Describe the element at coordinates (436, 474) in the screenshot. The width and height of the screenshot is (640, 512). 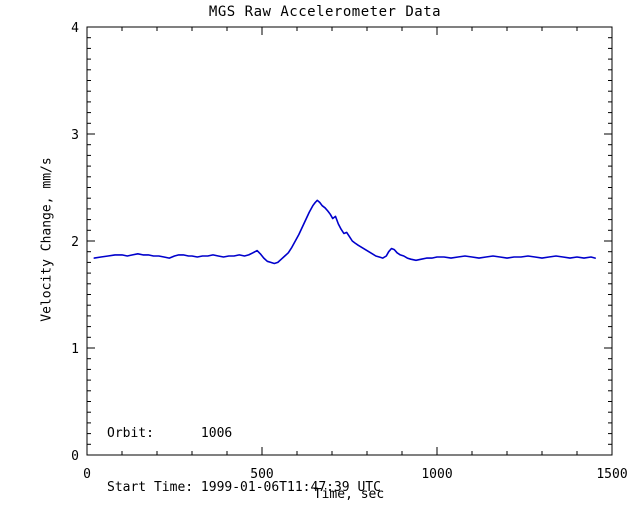
I see `x-tick-label: 1000` at that location.